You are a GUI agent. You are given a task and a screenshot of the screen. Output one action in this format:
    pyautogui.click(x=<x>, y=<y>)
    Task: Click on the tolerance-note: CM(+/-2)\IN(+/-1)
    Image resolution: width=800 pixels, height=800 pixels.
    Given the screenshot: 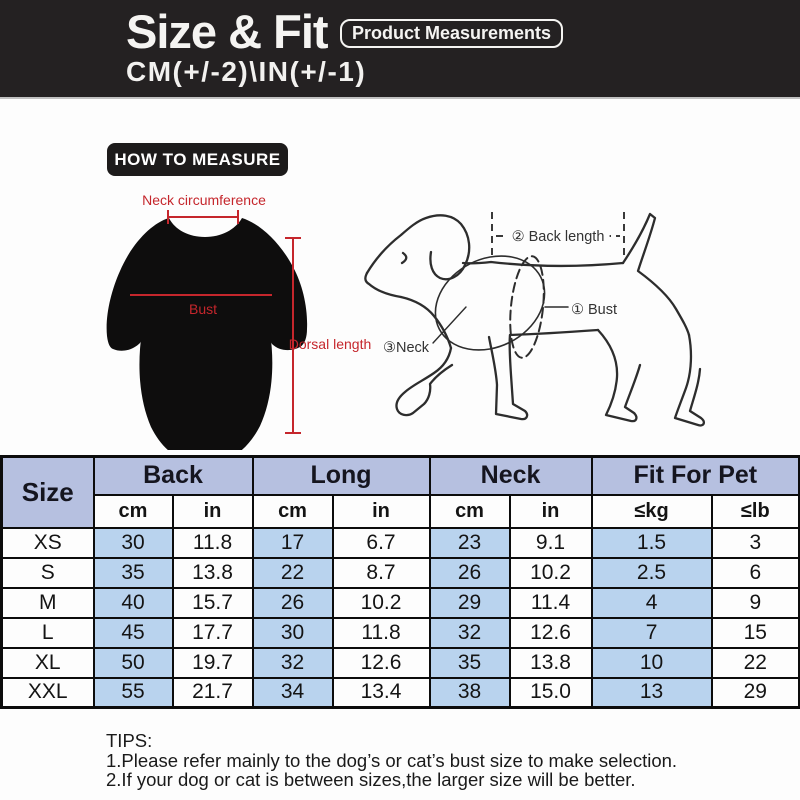 What is the action you would take?
    pyautogui.click(x=246, y=71)
    